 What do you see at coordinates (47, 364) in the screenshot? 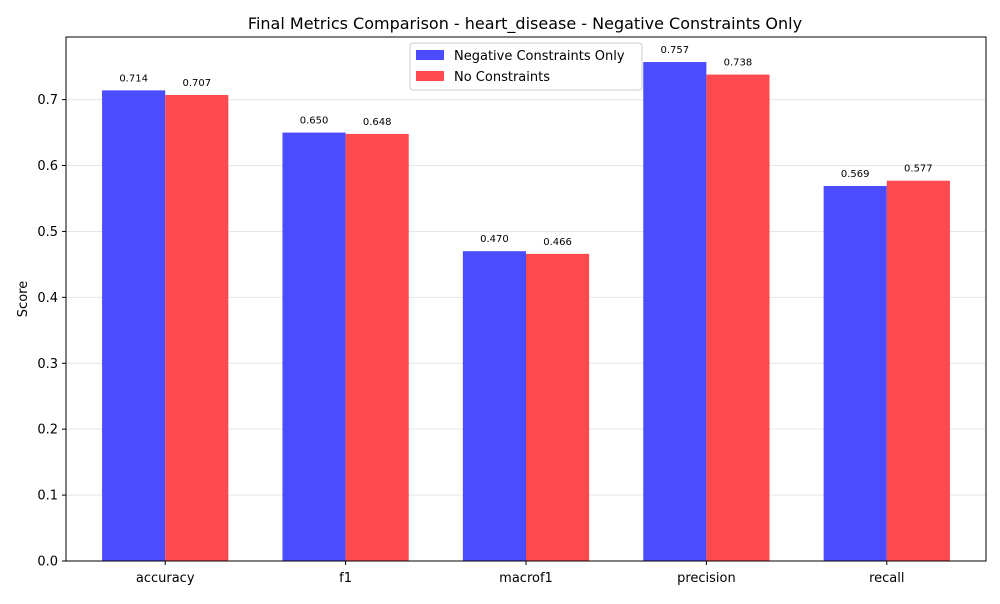
I see `y-tick-label: 0.3` at bounding box center [47, 364].